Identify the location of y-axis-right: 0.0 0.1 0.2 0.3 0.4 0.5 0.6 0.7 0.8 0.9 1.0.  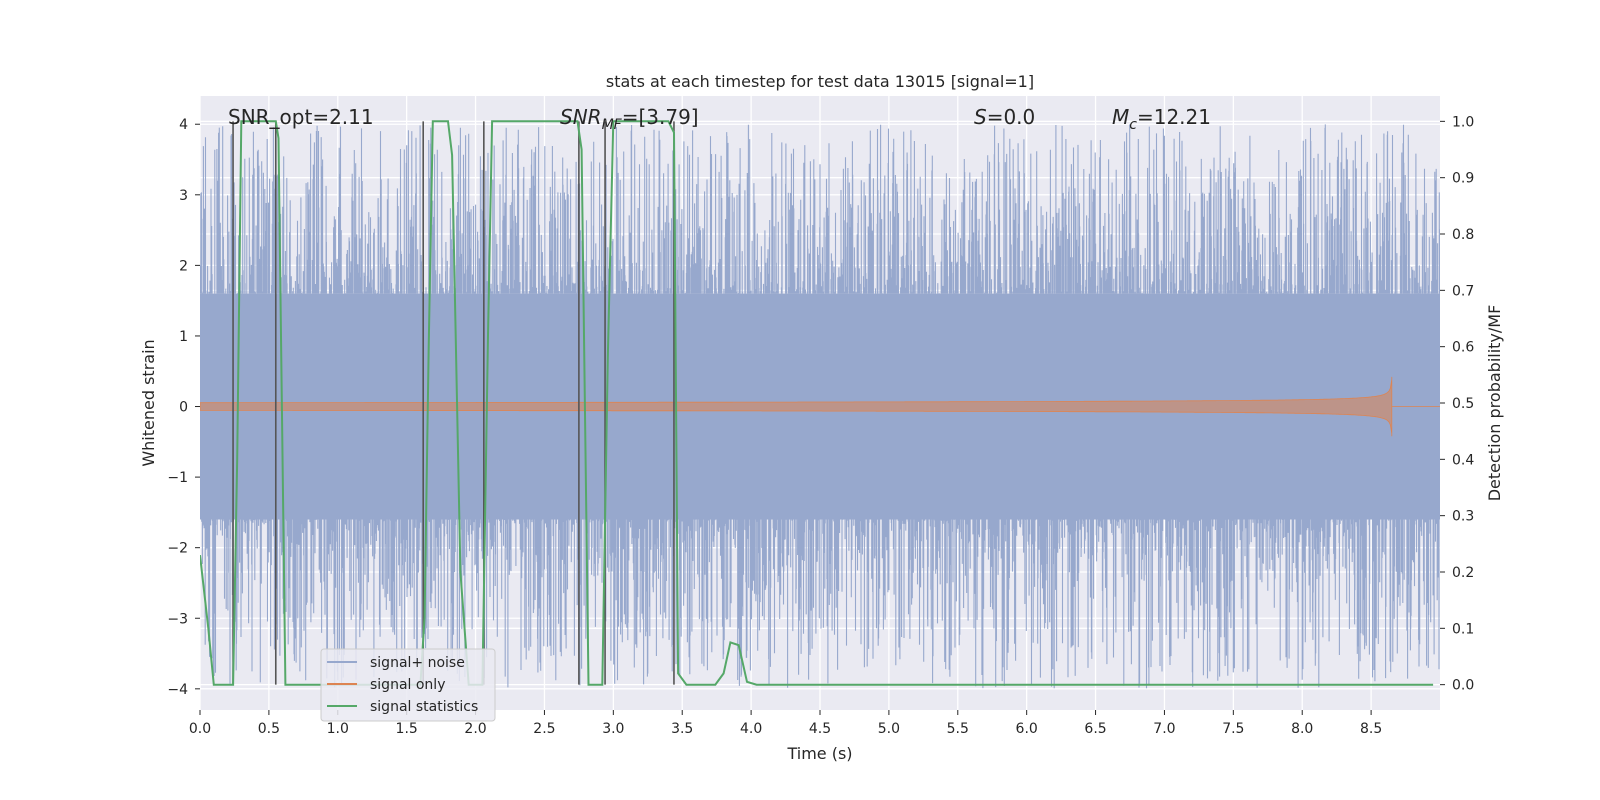
(1457, 404).